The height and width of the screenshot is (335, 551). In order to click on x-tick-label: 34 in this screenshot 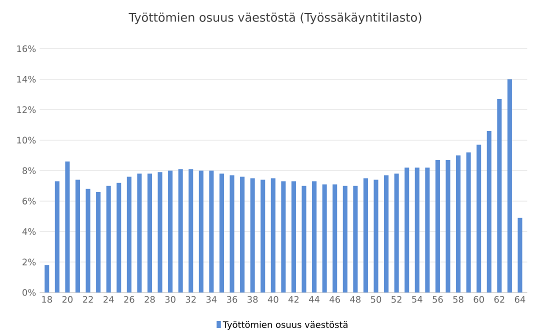, I will do `click(211, 299)`.